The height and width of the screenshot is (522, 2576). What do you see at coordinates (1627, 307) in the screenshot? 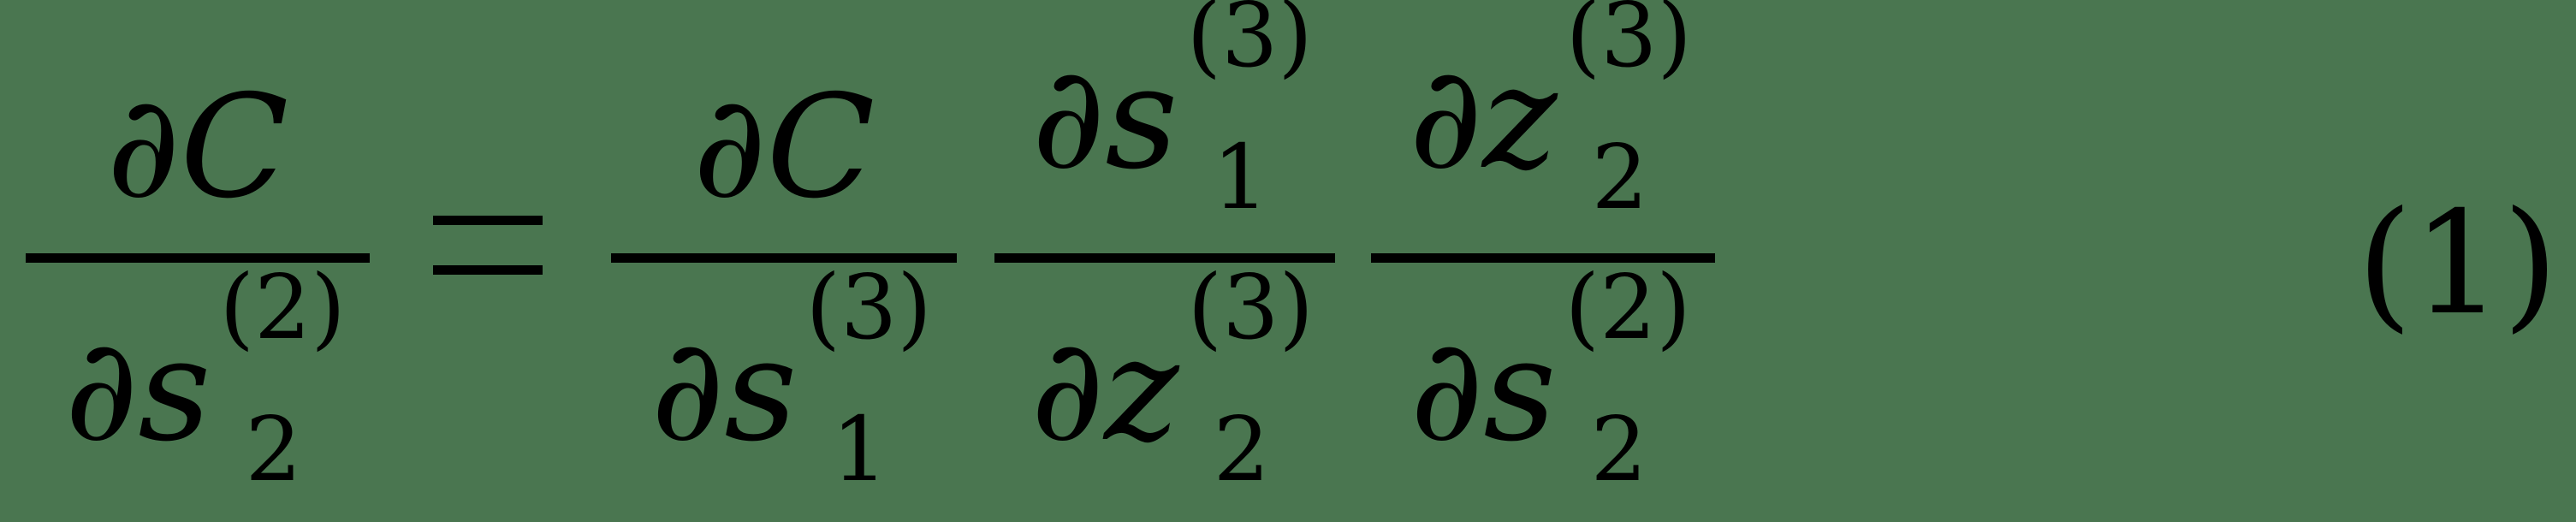
I see `rhs-fraction-3-denominator-sup: (2)` at bounding box center [1627, 307].